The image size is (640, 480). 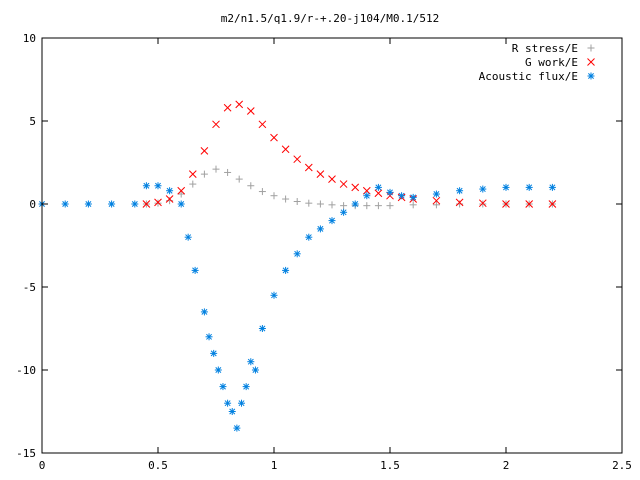 I want to click on x-tick-label: 1, so click(x=274, y=465).